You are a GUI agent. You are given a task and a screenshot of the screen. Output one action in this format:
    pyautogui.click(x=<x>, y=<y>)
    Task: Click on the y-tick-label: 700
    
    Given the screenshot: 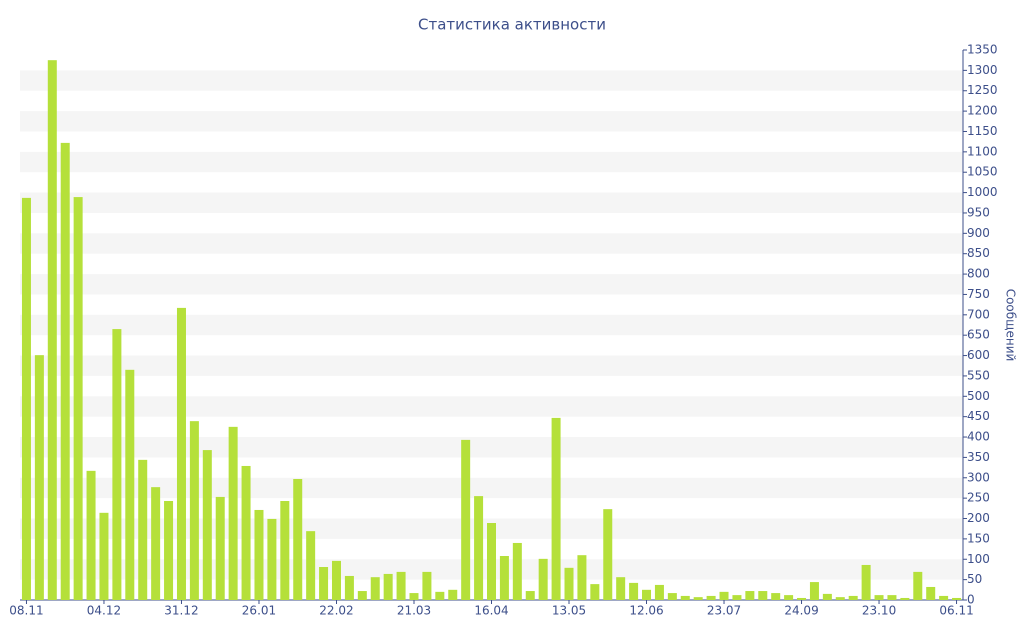 What is the action you would take?
    pyautogui.click(x=978, y=314)
    